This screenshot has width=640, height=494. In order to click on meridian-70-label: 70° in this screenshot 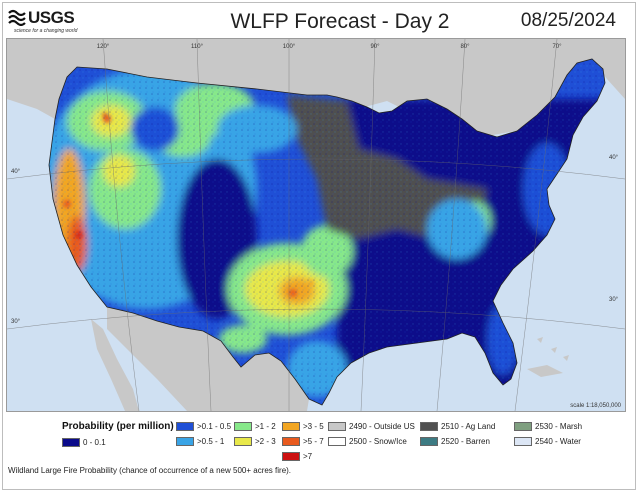, I will do `click(557, 47)`.